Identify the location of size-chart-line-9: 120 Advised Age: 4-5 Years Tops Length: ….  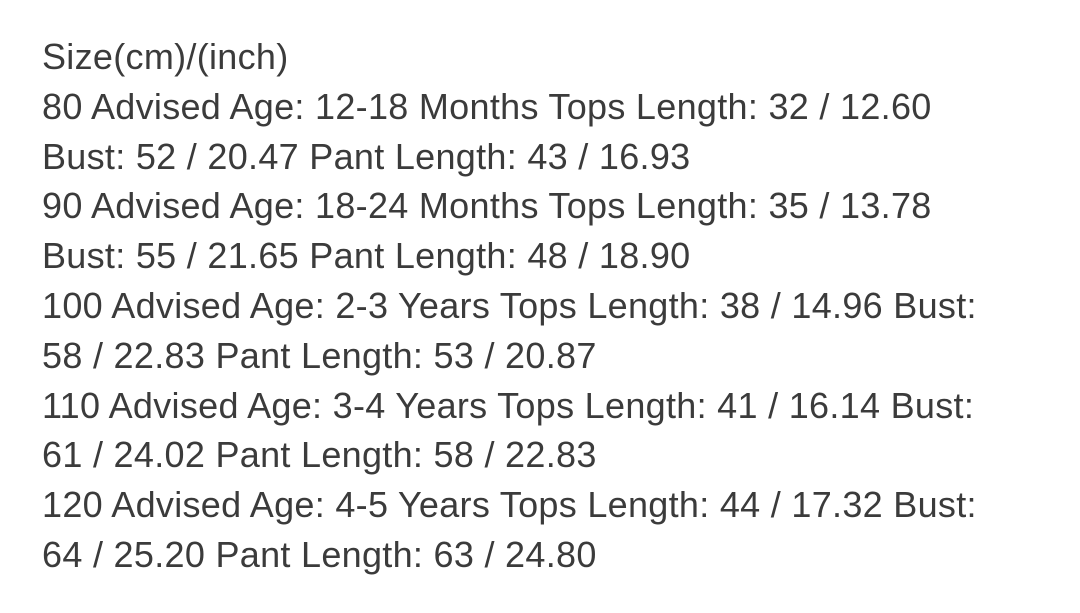
(509, 505).